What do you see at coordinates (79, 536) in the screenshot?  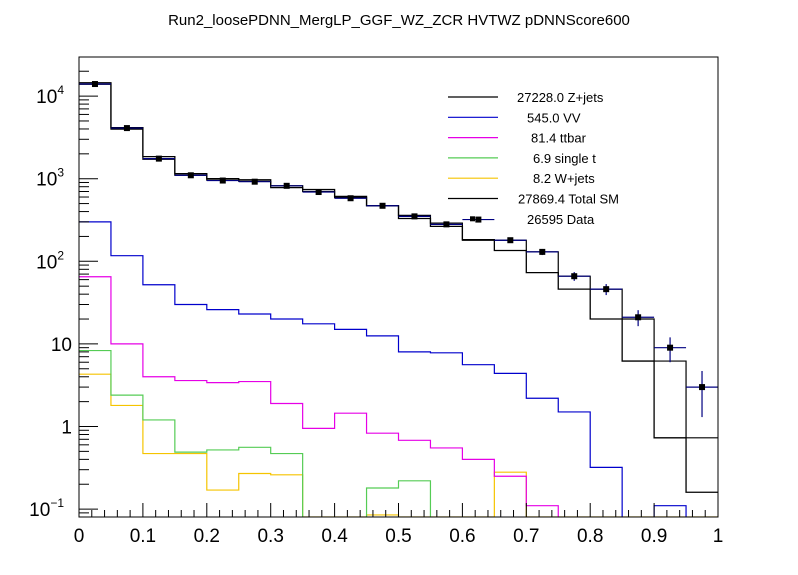 I see `x-tick-label: 0` at bounding box center [79, 536].